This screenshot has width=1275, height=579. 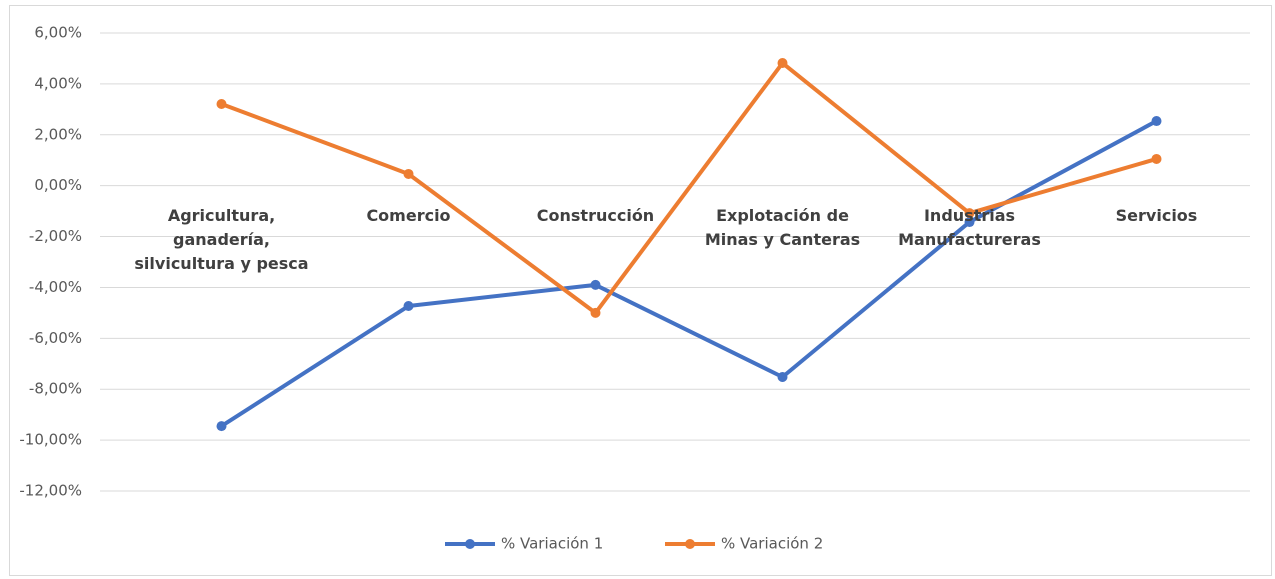 What do you see at coordinates (782, 227) in the screenshot?
I see `x-tick-label: Explotación de Minas y Canteras` at bounding box center [782, 227].